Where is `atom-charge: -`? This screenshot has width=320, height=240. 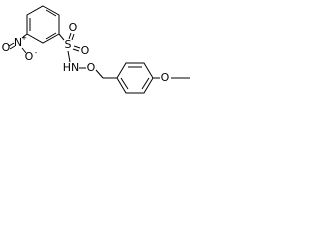
atom-charge: - is located at coordinates (36, 53).